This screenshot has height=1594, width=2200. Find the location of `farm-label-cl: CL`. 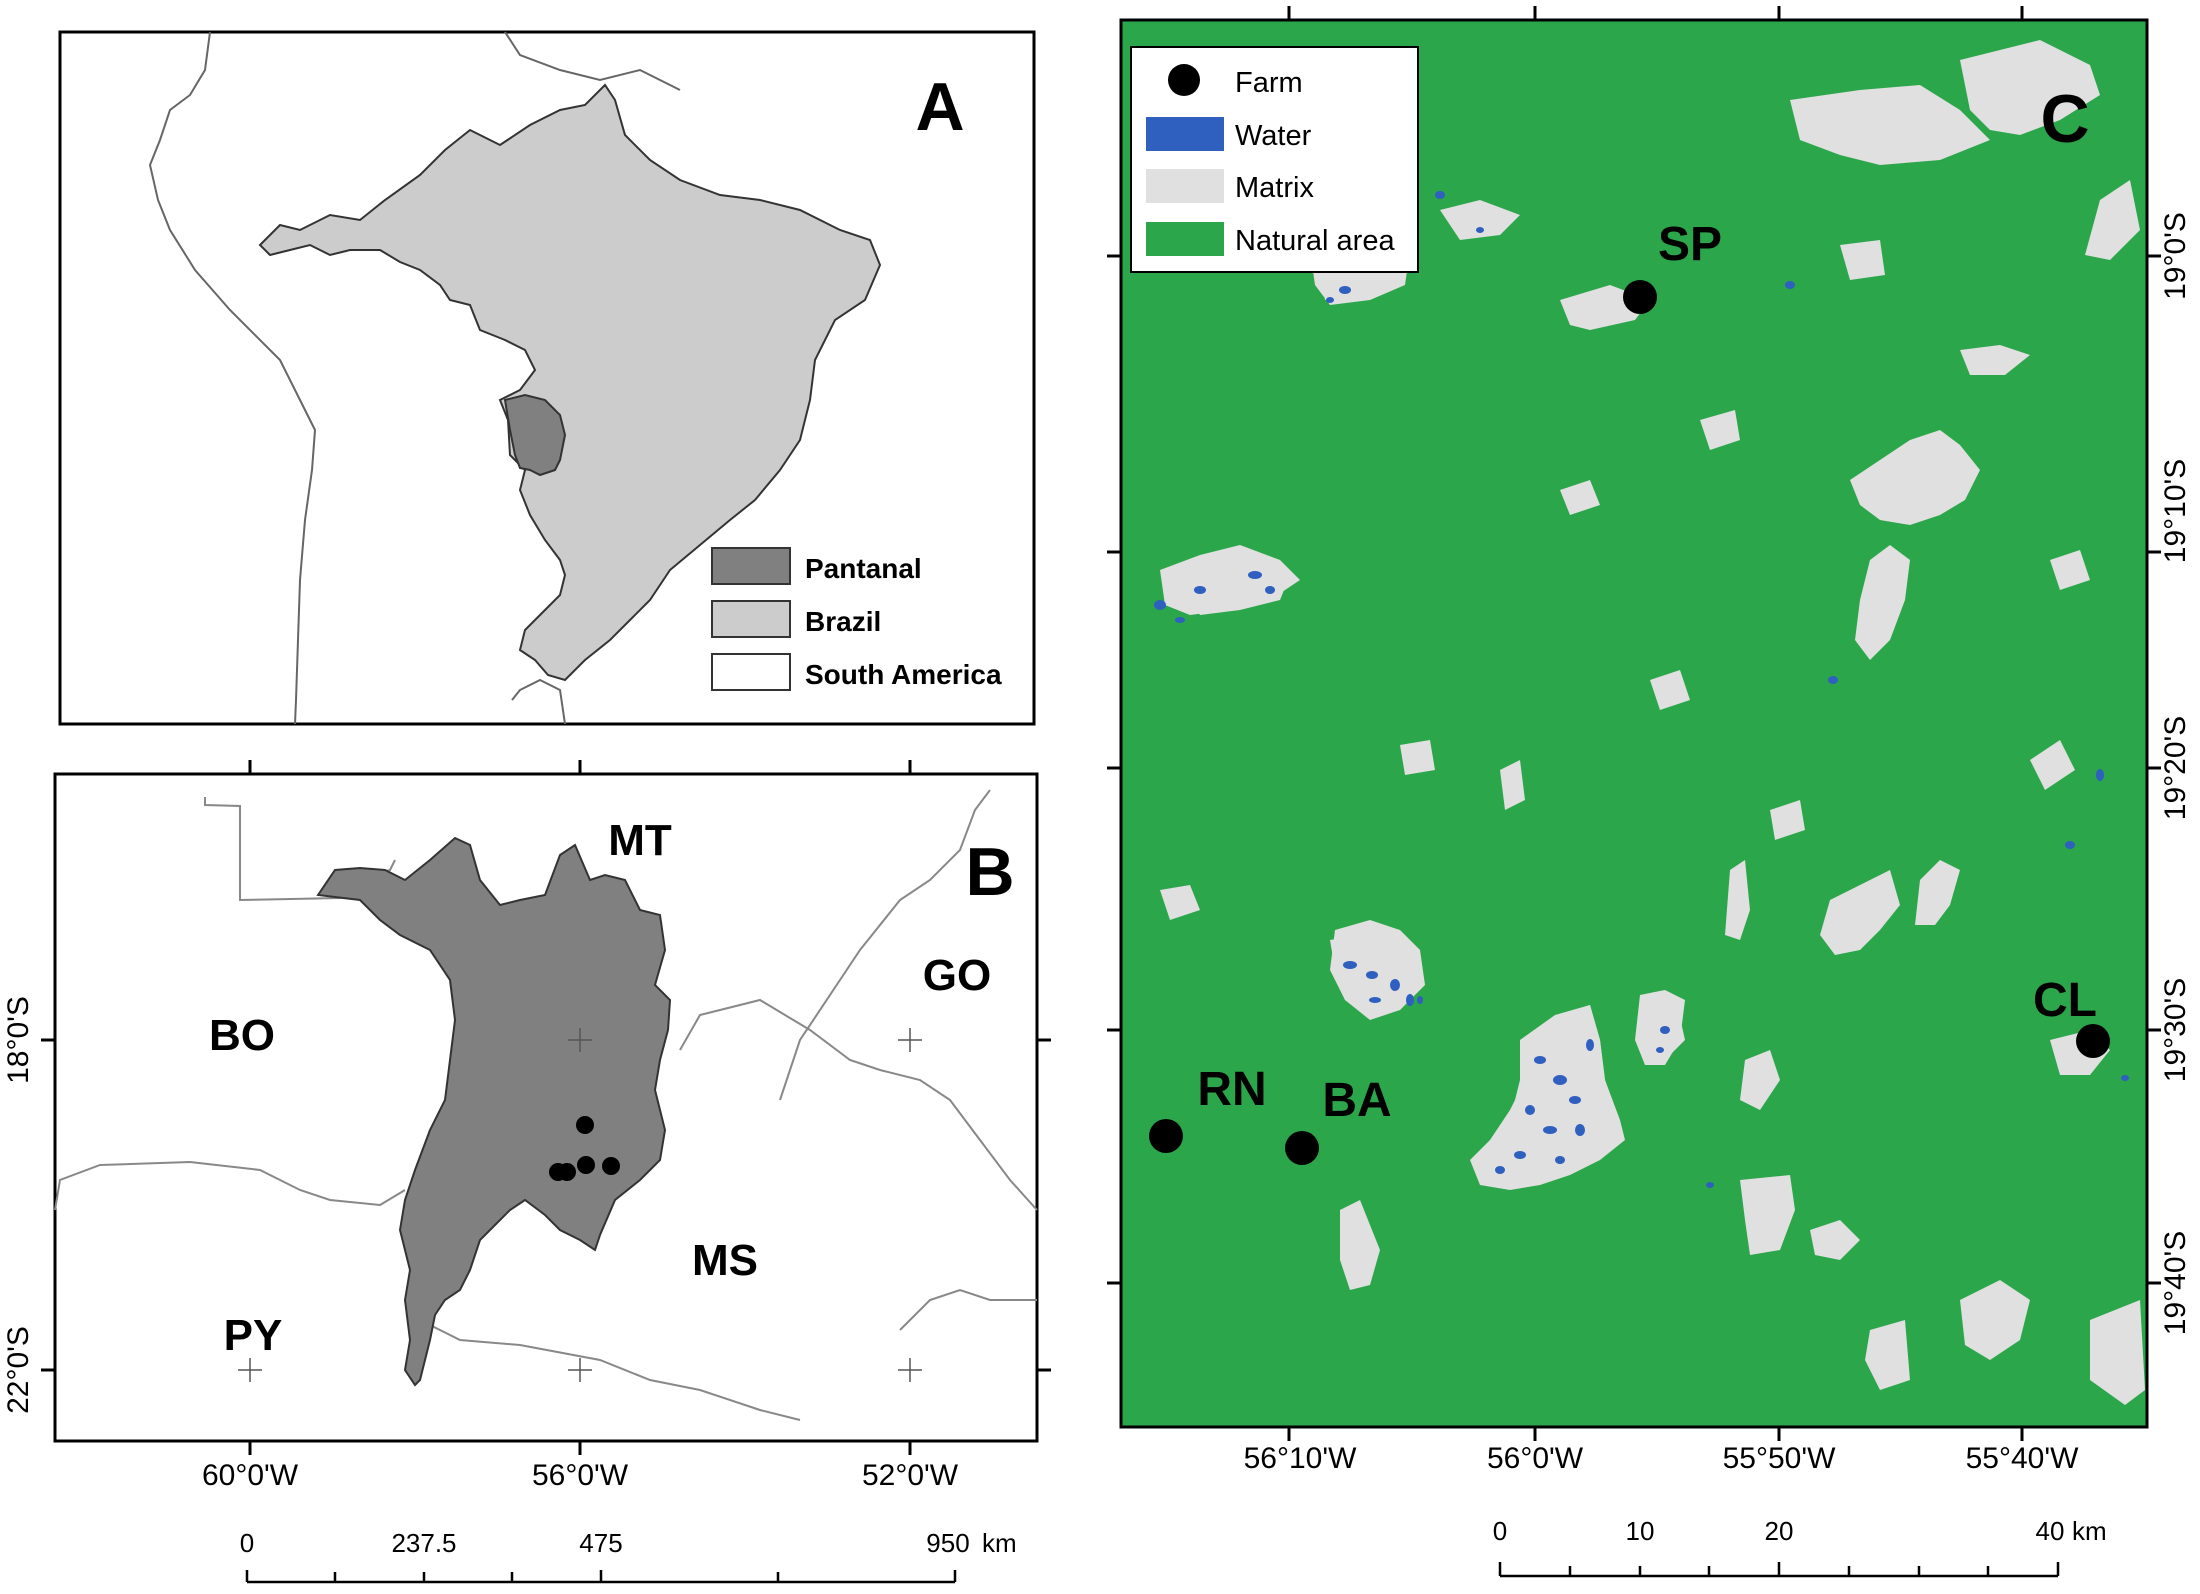

farm-label-cl: CL is located at coordinates (2065, 1000).